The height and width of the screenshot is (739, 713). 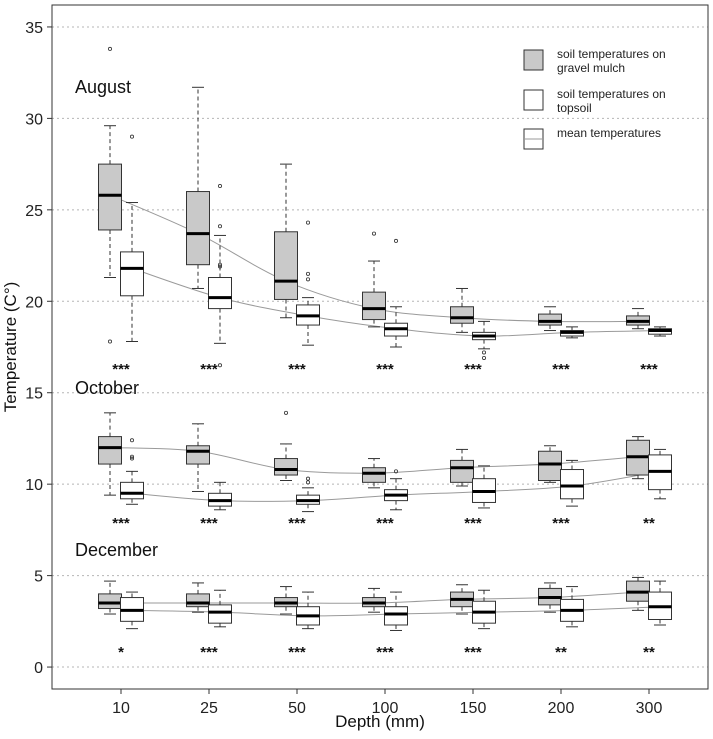 I want to click on y-tick-label: 30, so click(x=34, y=119).